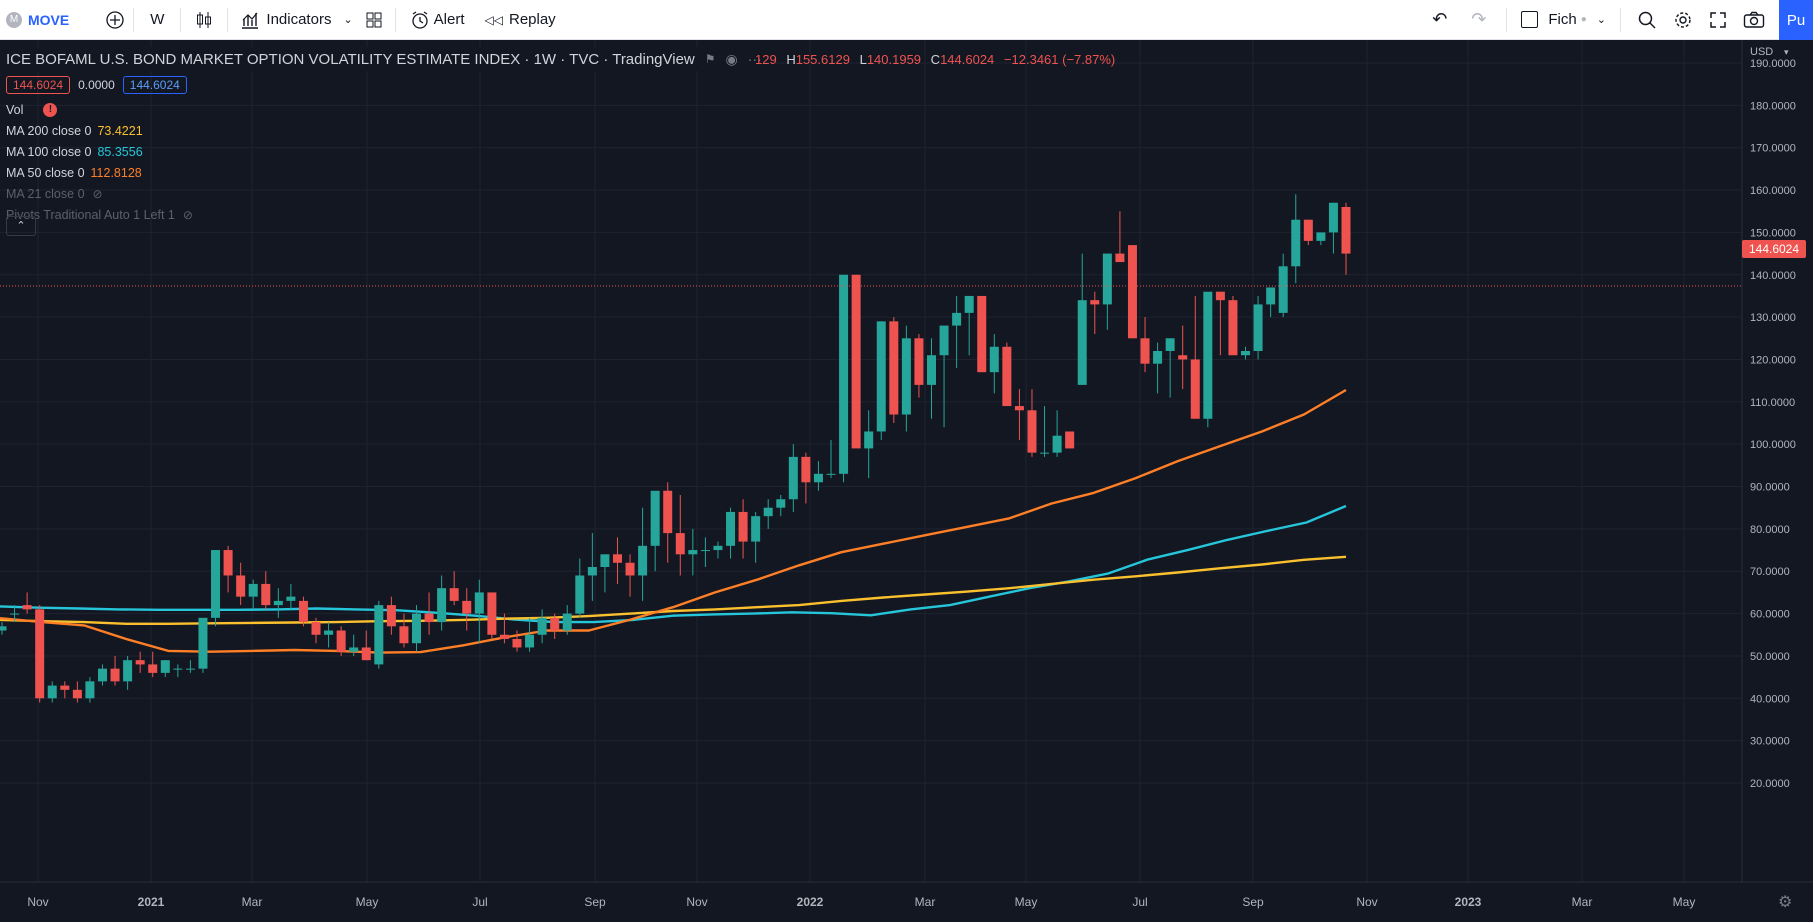 This screenshot has height=922, width=1813. I want to click on indicator-pivots: Pivots Traditional Auto 1 Left 1 ⊘, so click(99, 215).